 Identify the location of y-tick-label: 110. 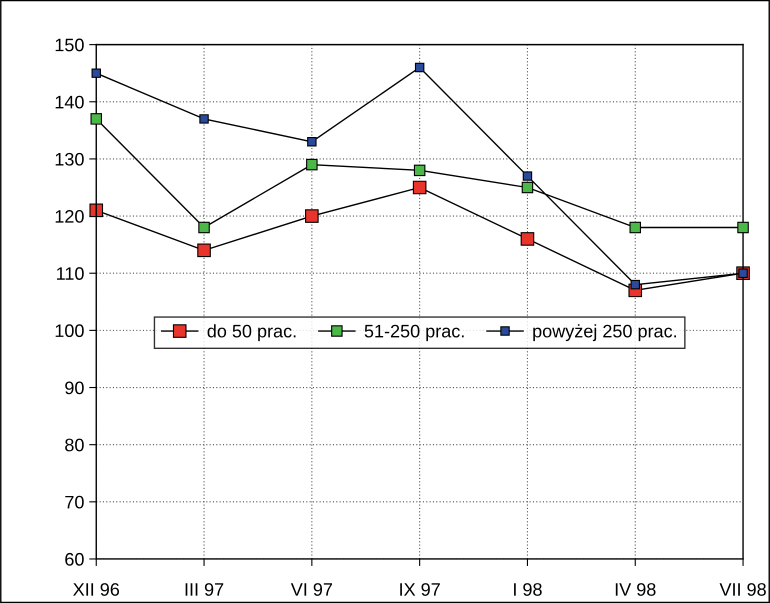
(70, 273).